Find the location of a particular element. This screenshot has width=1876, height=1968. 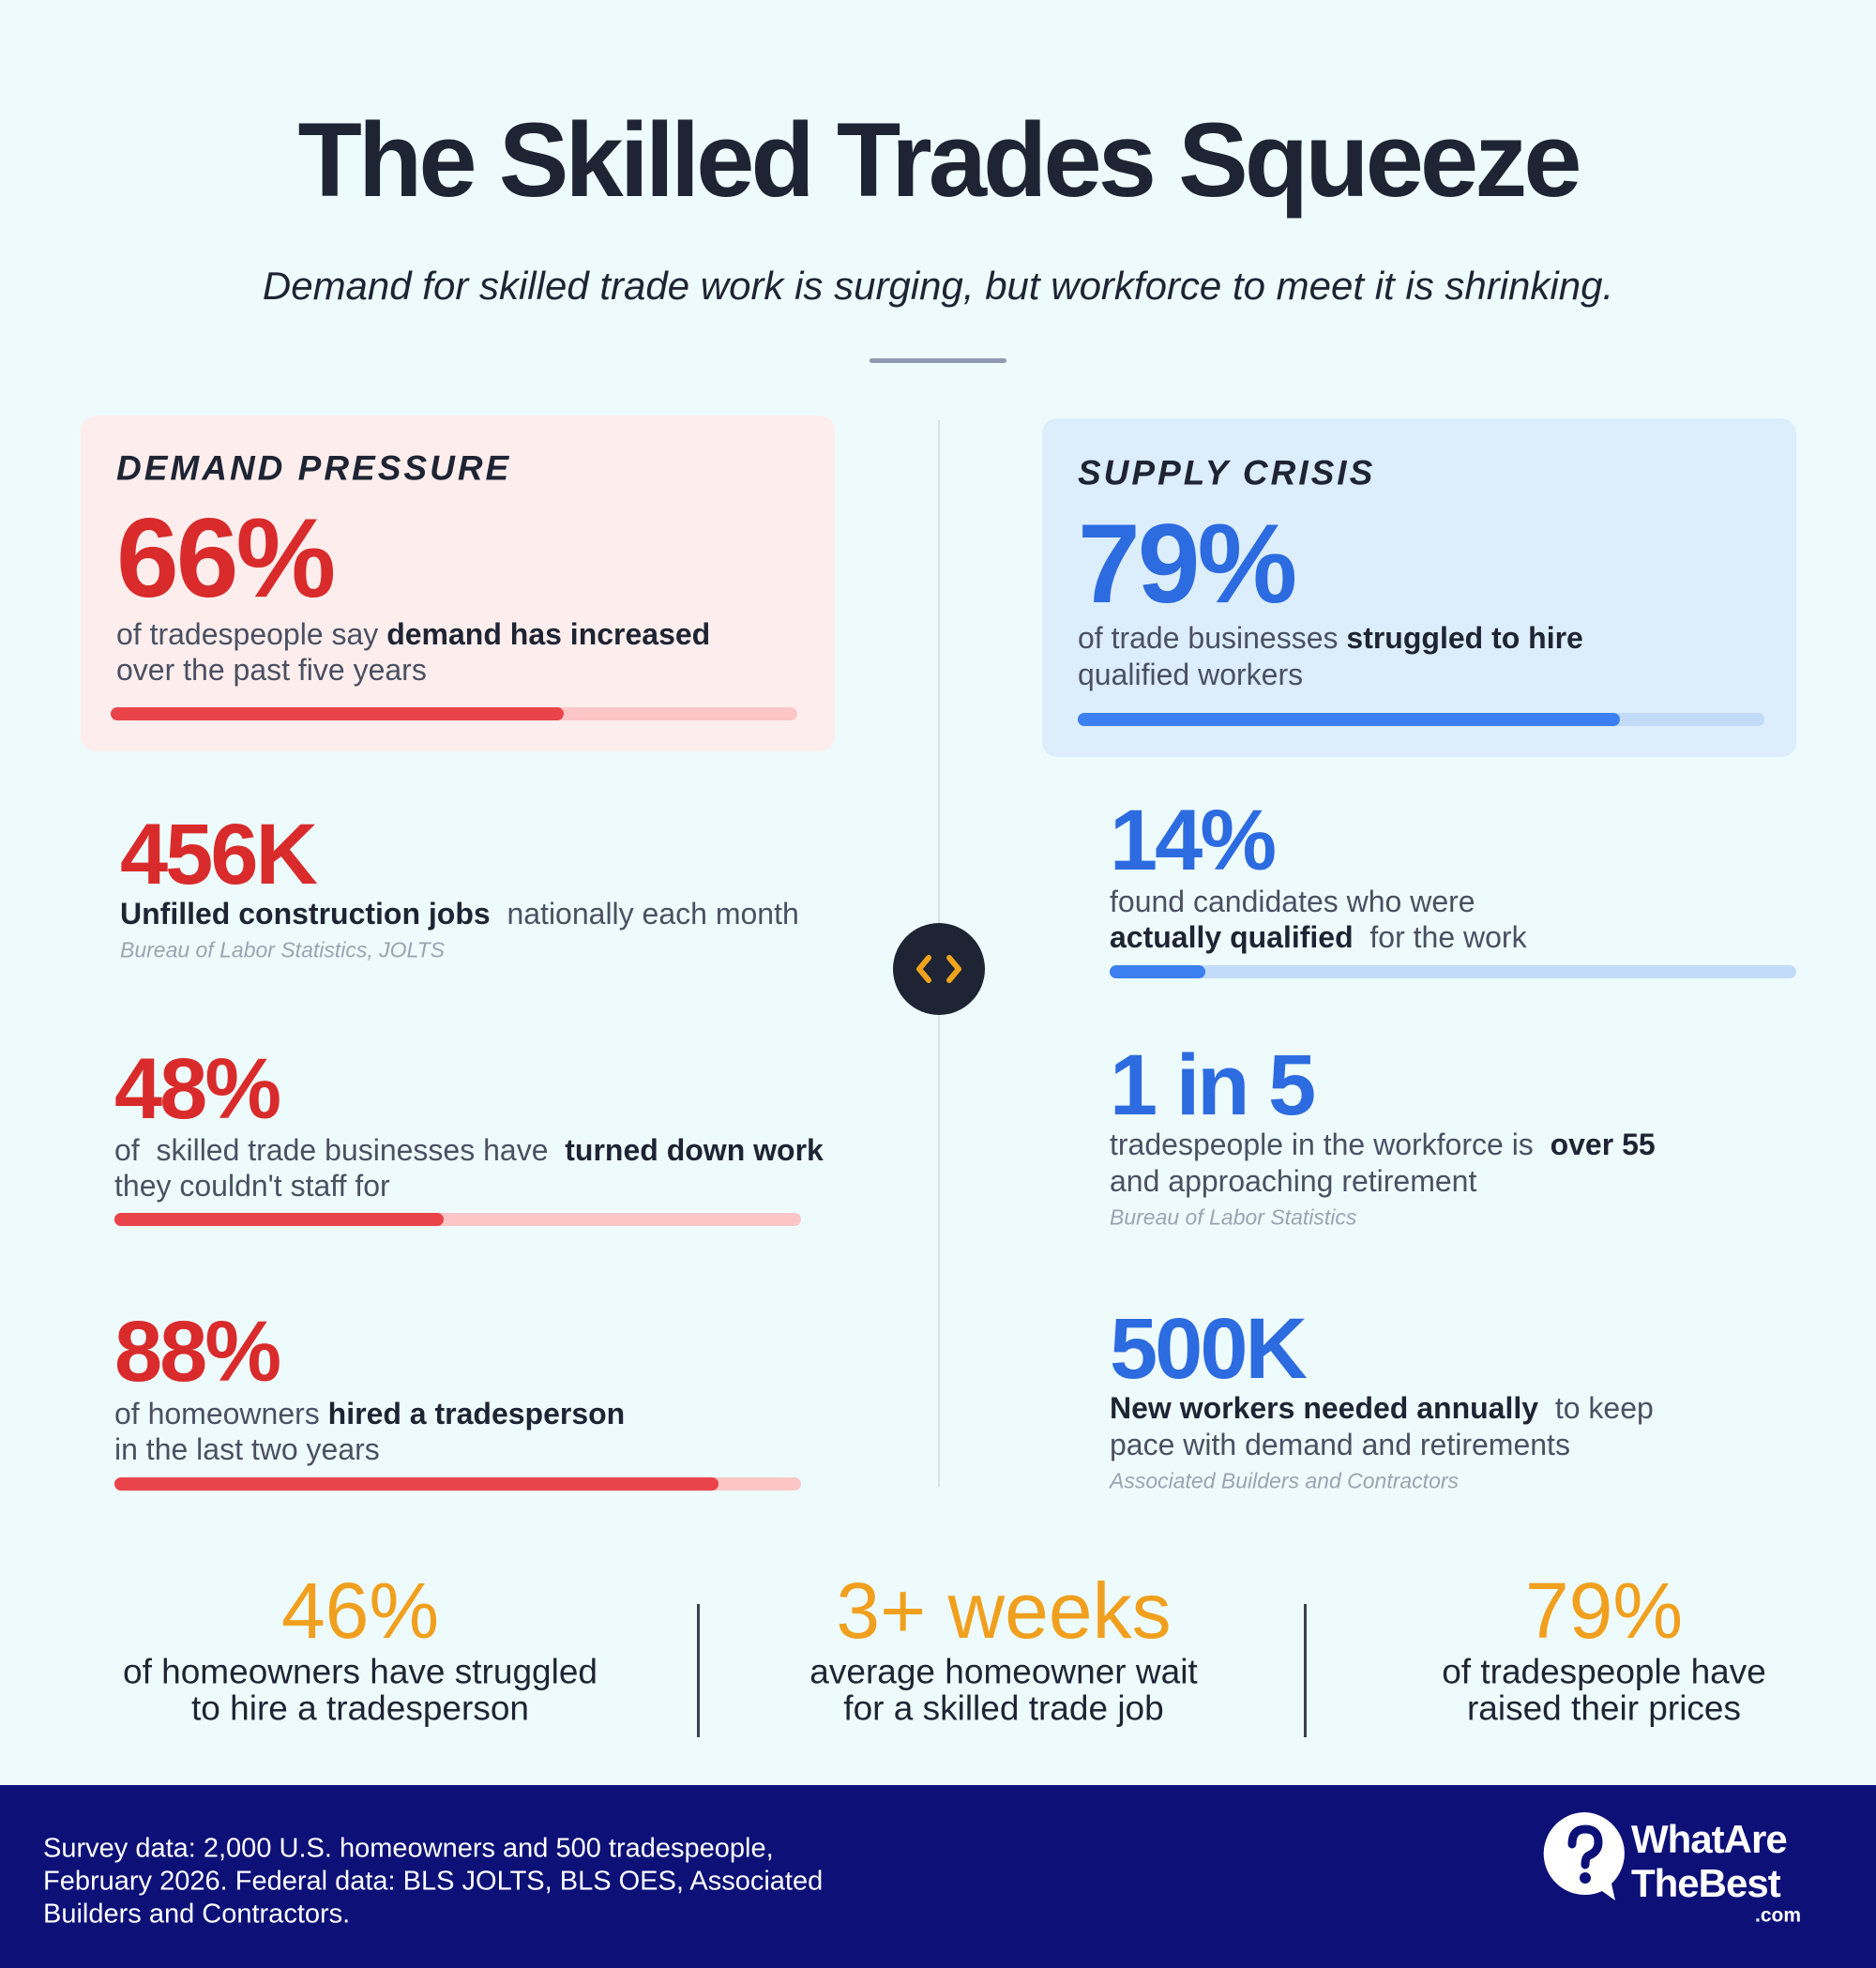

stat-text: New workers needed annually to keep is located at coordinates (1382, 1408).